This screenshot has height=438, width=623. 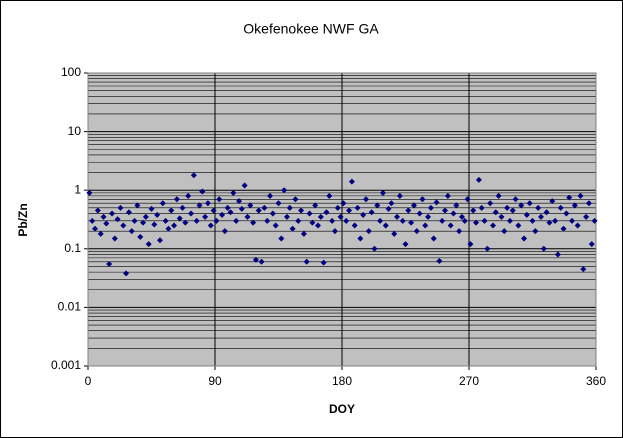 I want to click on y-tick-label: 0.1, so click(x=72, y=248).